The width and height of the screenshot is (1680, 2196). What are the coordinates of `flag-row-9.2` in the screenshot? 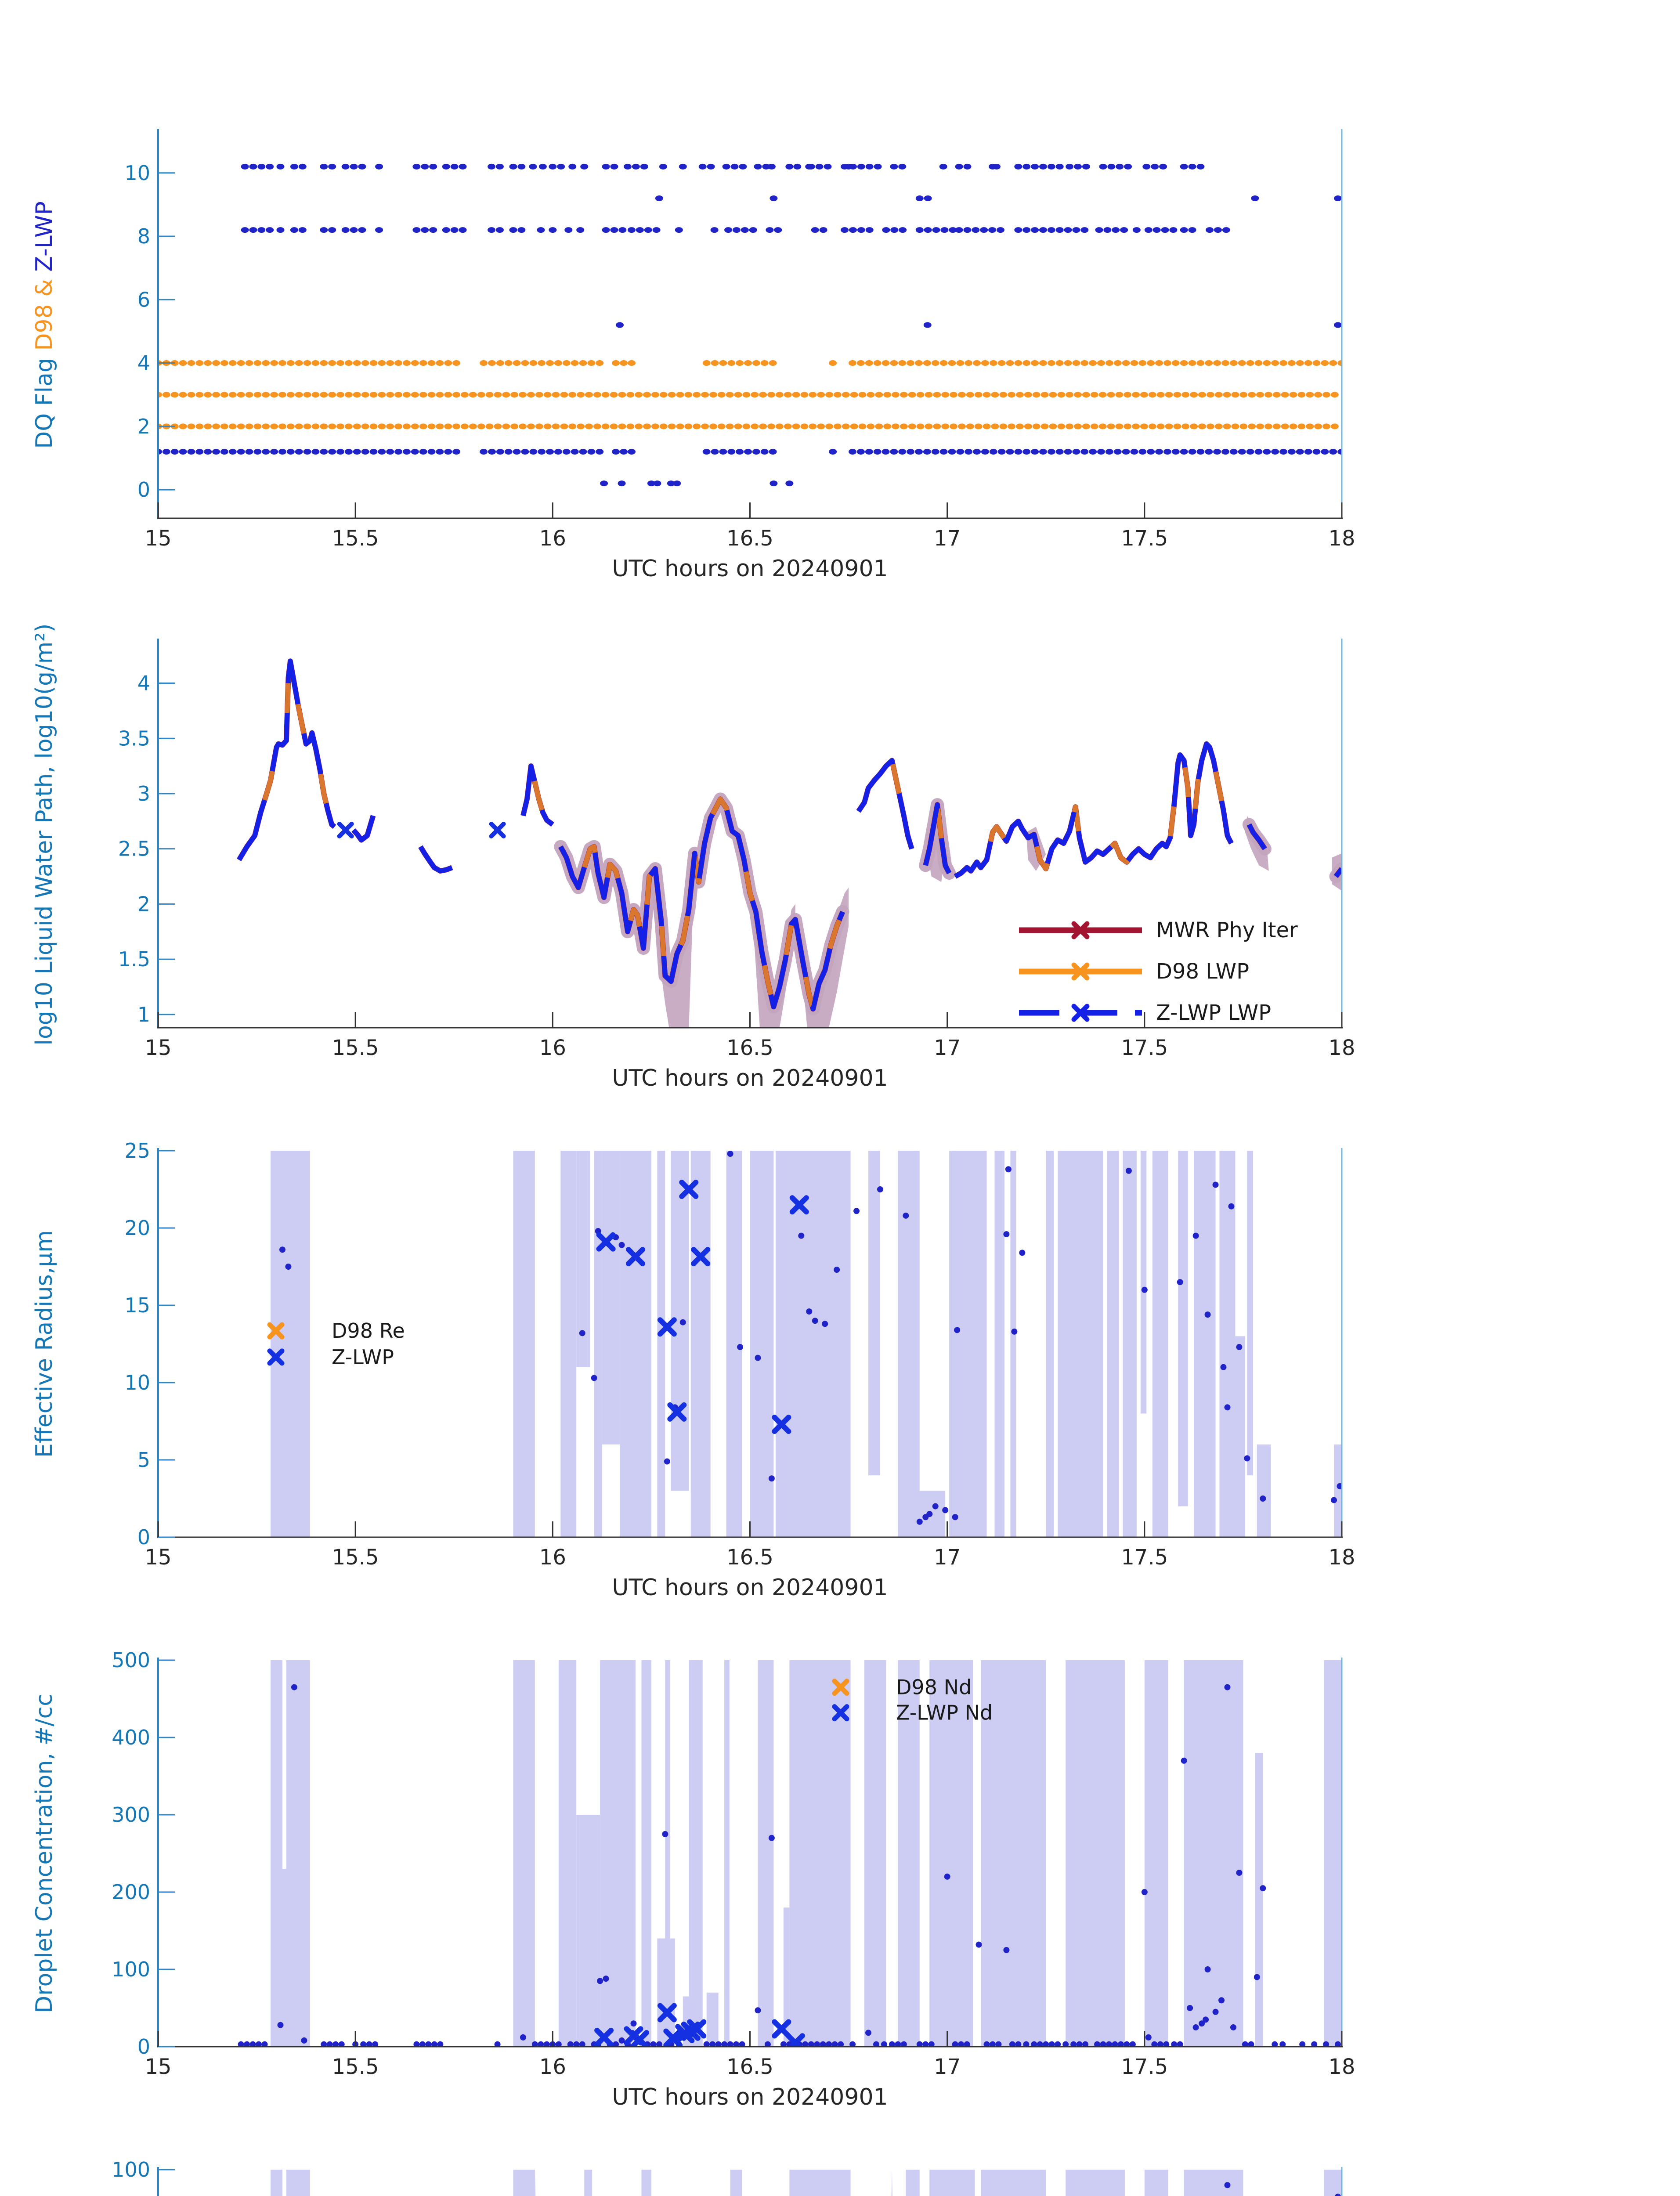 It's located at (998, 198).